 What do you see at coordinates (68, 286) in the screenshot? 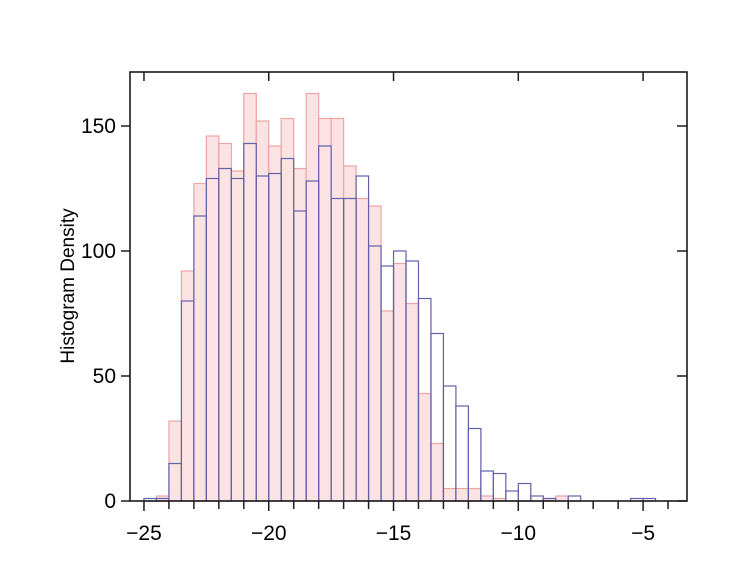
I see `y-axis-label: Histogram Density` at bounding box center [68, 286].